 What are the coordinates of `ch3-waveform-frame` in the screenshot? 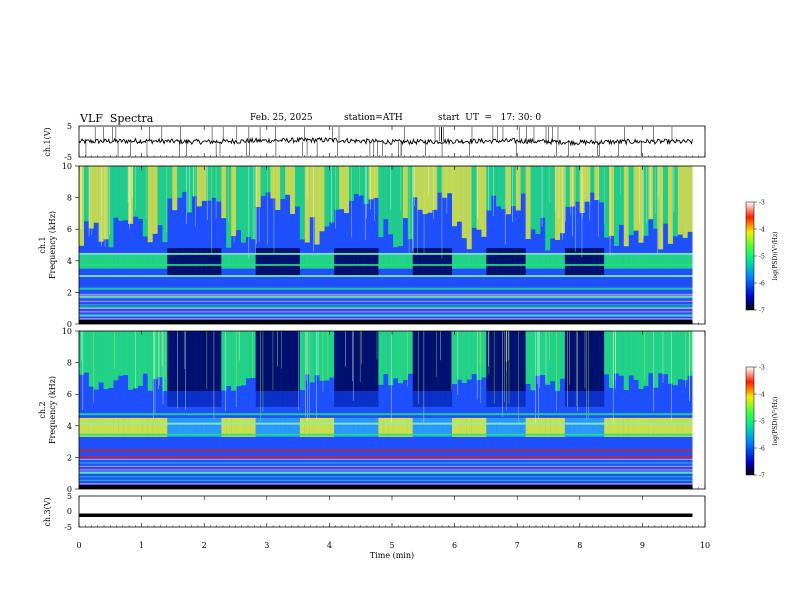 It's located at (392, 511).